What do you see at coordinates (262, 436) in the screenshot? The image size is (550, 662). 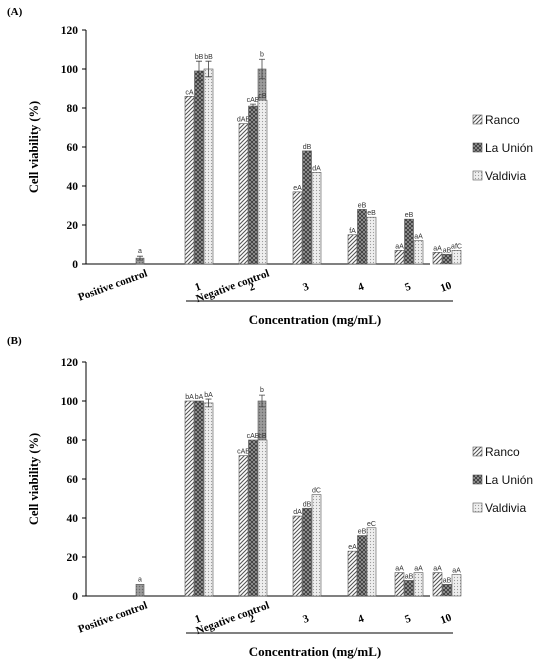 I see `bar-annotation: cB` at bounding box center [262, 436].